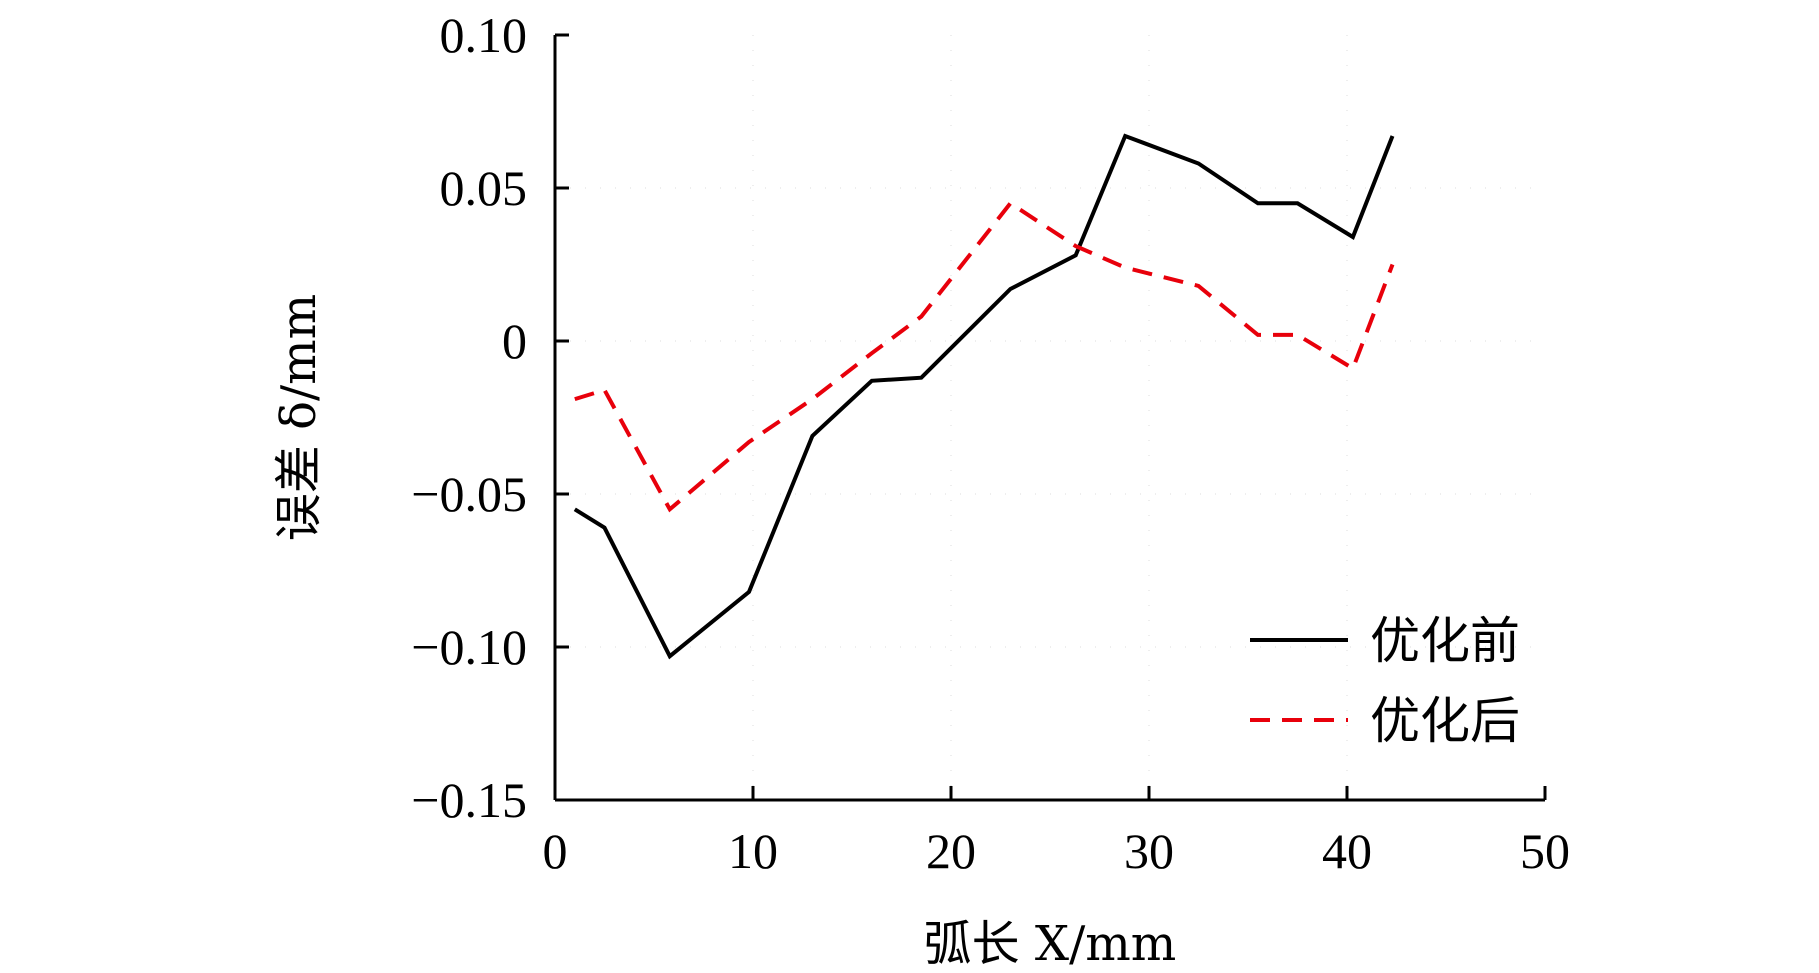 The height and width of the screenshot is (973, 1819). Describe the element at coordinates (469, 800) in the screenshot. I see `y-tick-label: −0.15` at that location.